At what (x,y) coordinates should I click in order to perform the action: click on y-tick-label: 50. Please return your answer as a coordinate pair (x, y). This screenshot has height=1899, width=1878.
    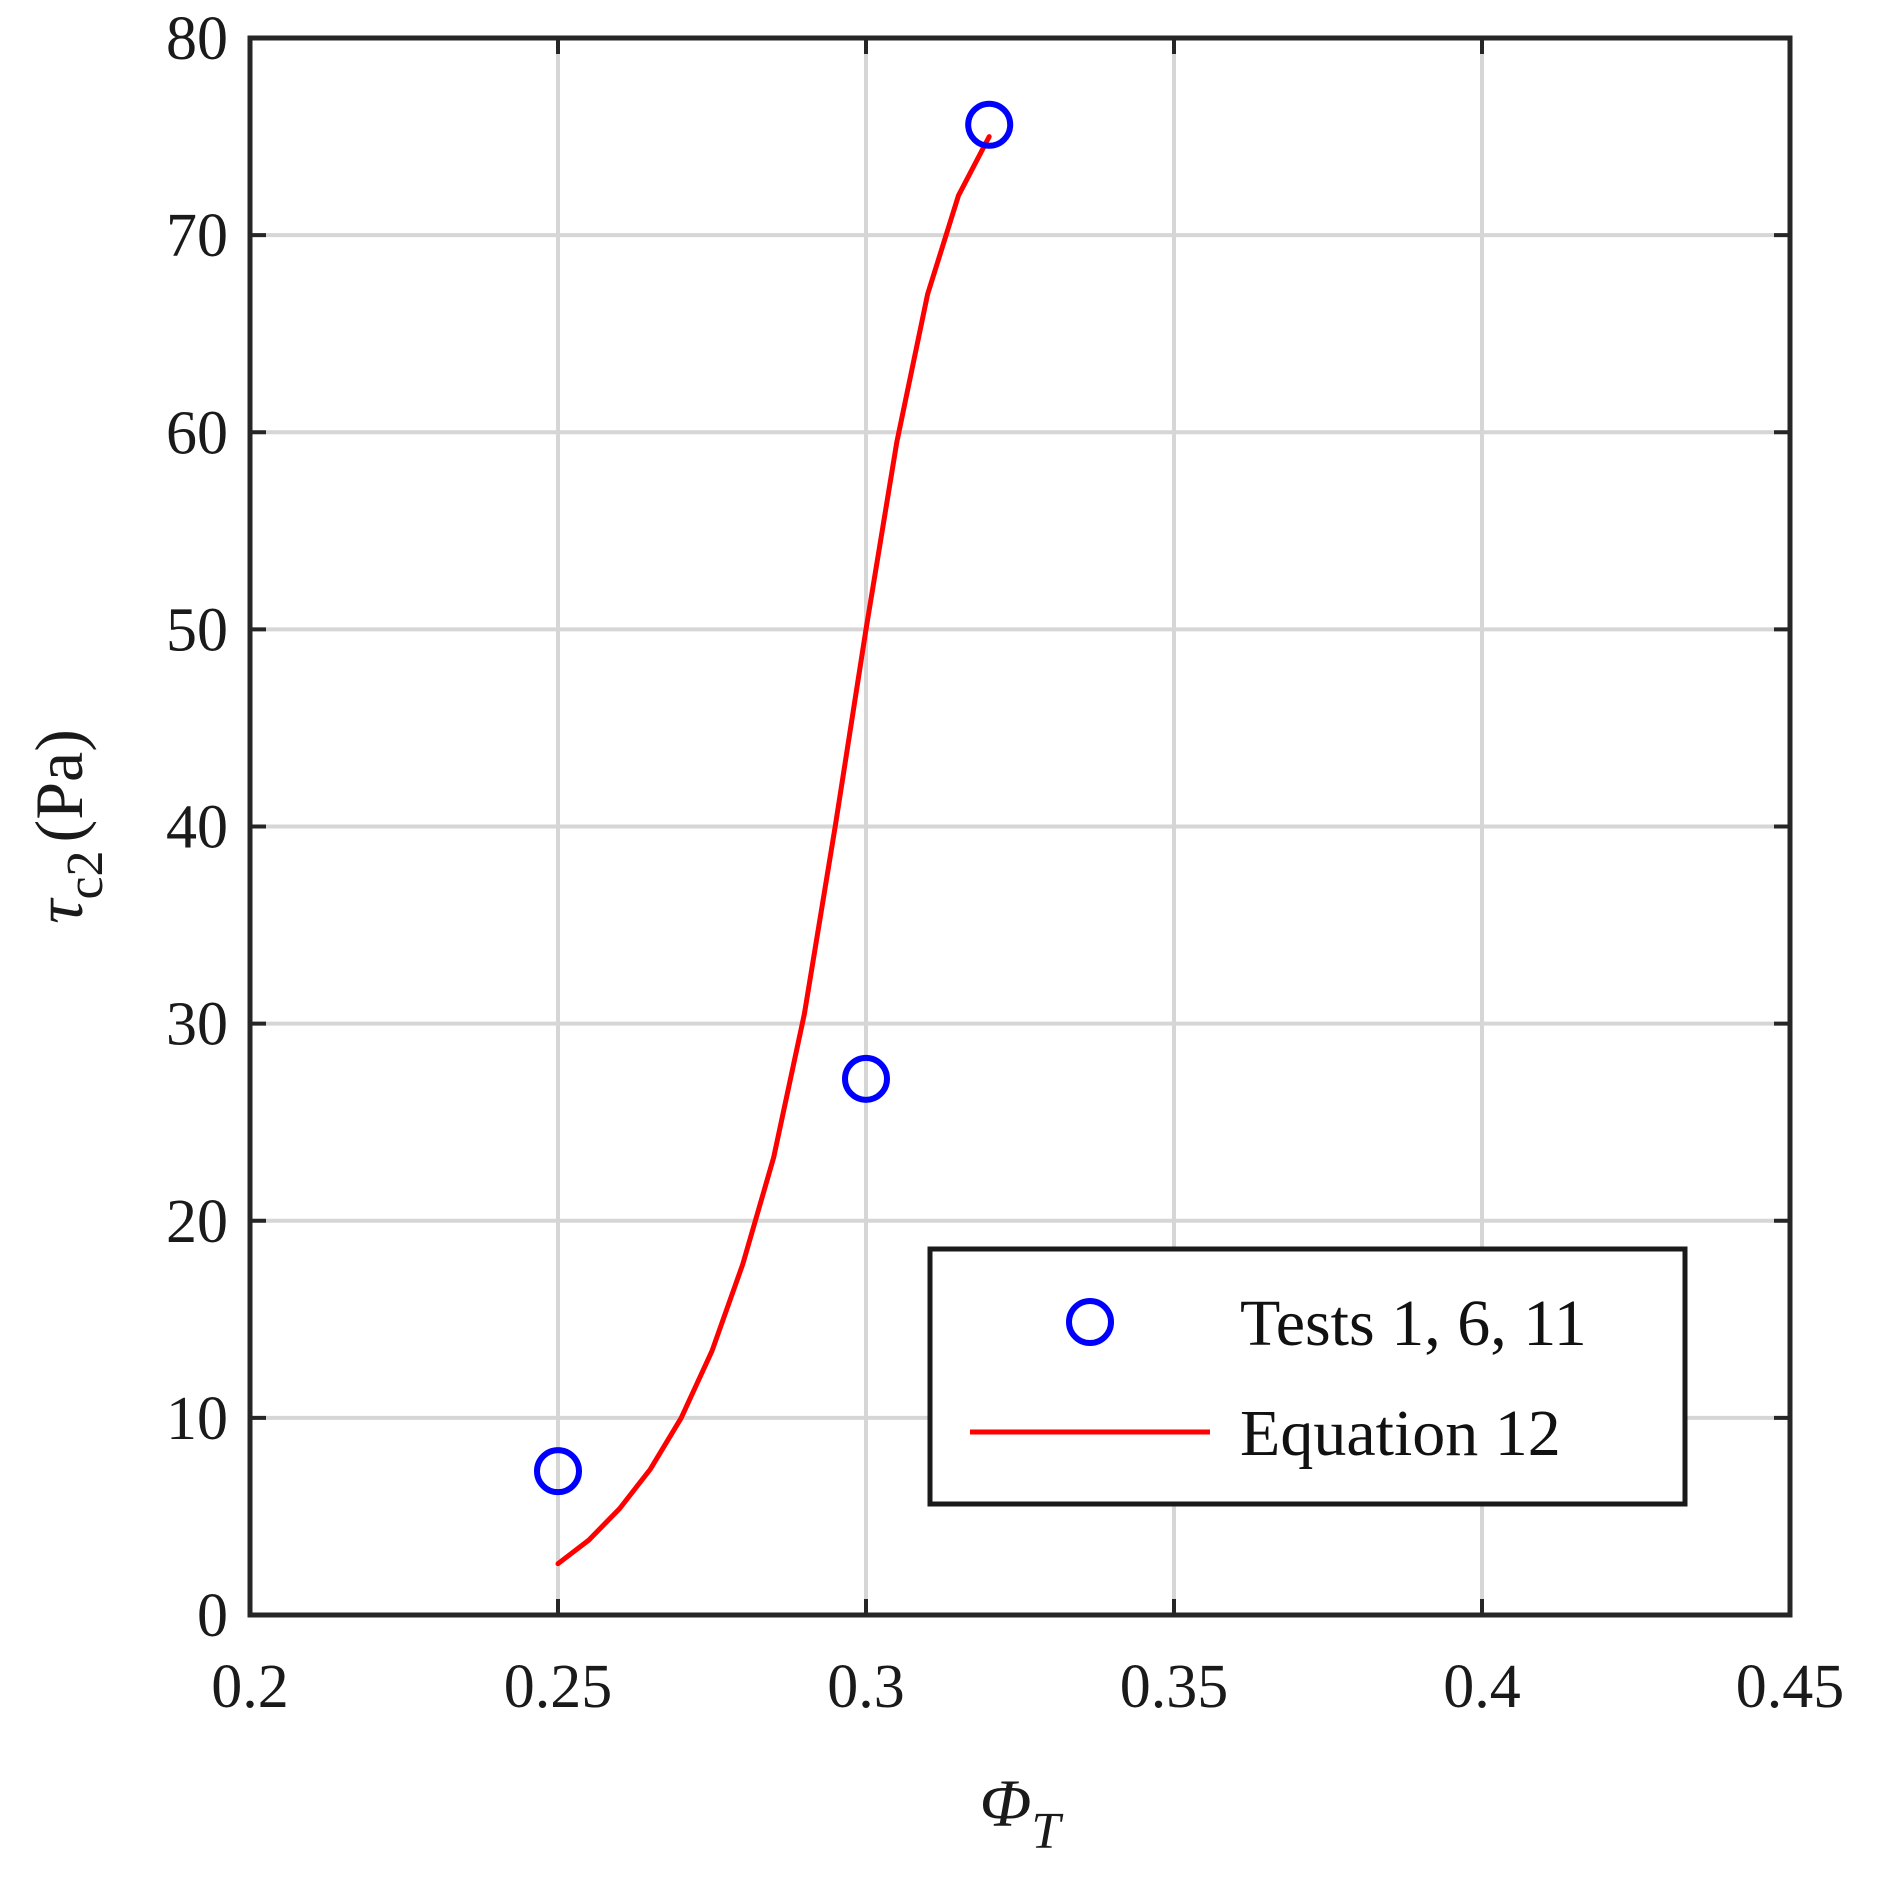
    Looking at the image, I should click on (197, 630).